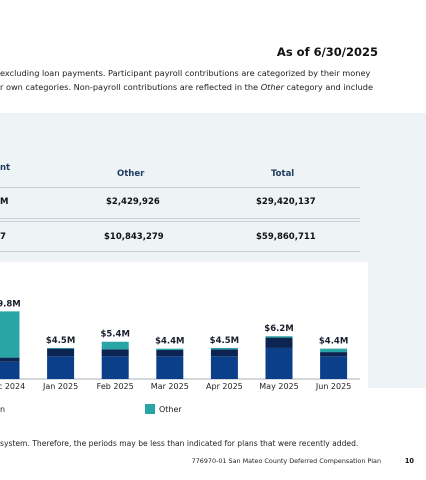 The image size is (426, 480). What do you see at coordinates (12, 386) in the screenshot?
I see `x-tick-label: Dec 2024` at bounding box center [12, 386].